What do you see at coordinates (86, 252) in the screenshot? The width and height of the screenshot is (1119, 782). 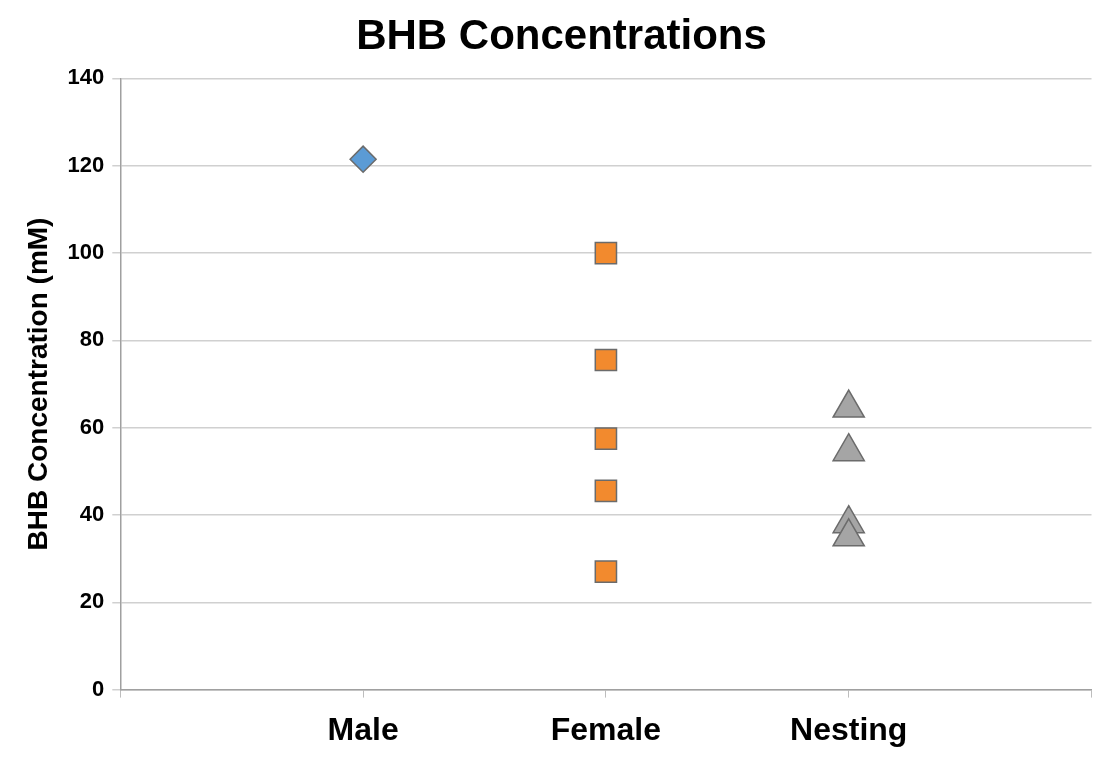 I see `y-tick-label: 100` at bounding box center [86, 252].